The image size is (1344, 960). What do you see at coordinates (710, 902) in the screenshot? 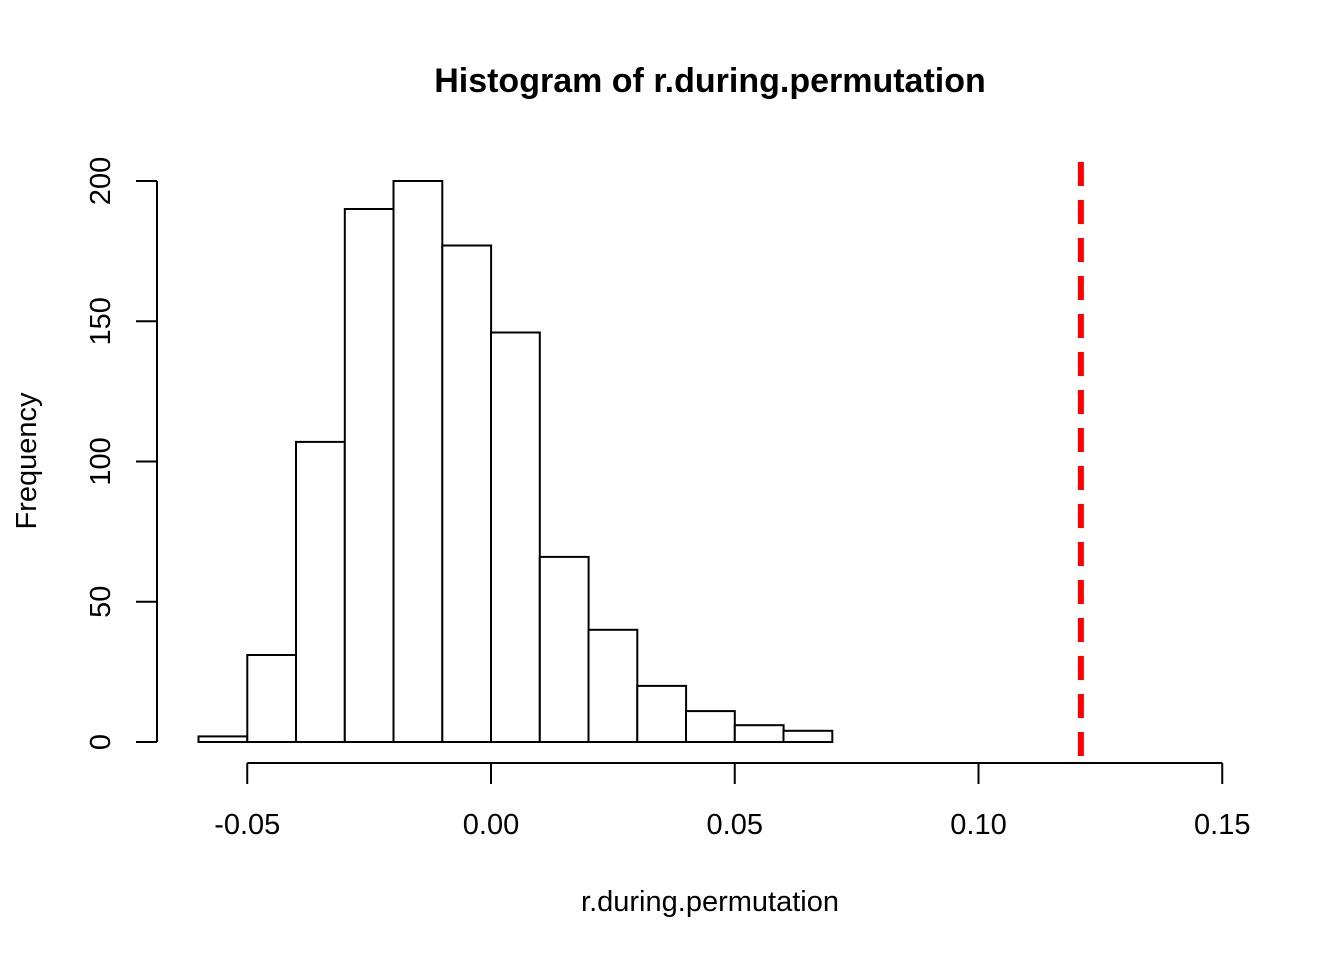
I see `x-axis-label: r.during.permutation` at bounding box center [710, 902].